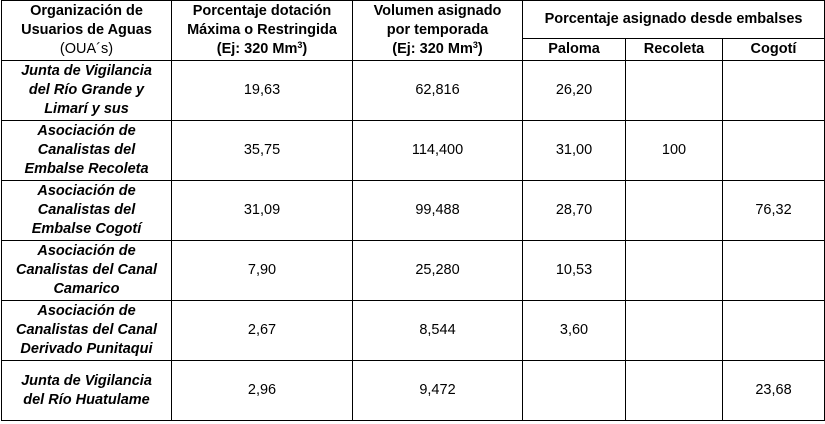 The image size is (825, 424). I want to click on pct-header-close: ), so click(305, 49).